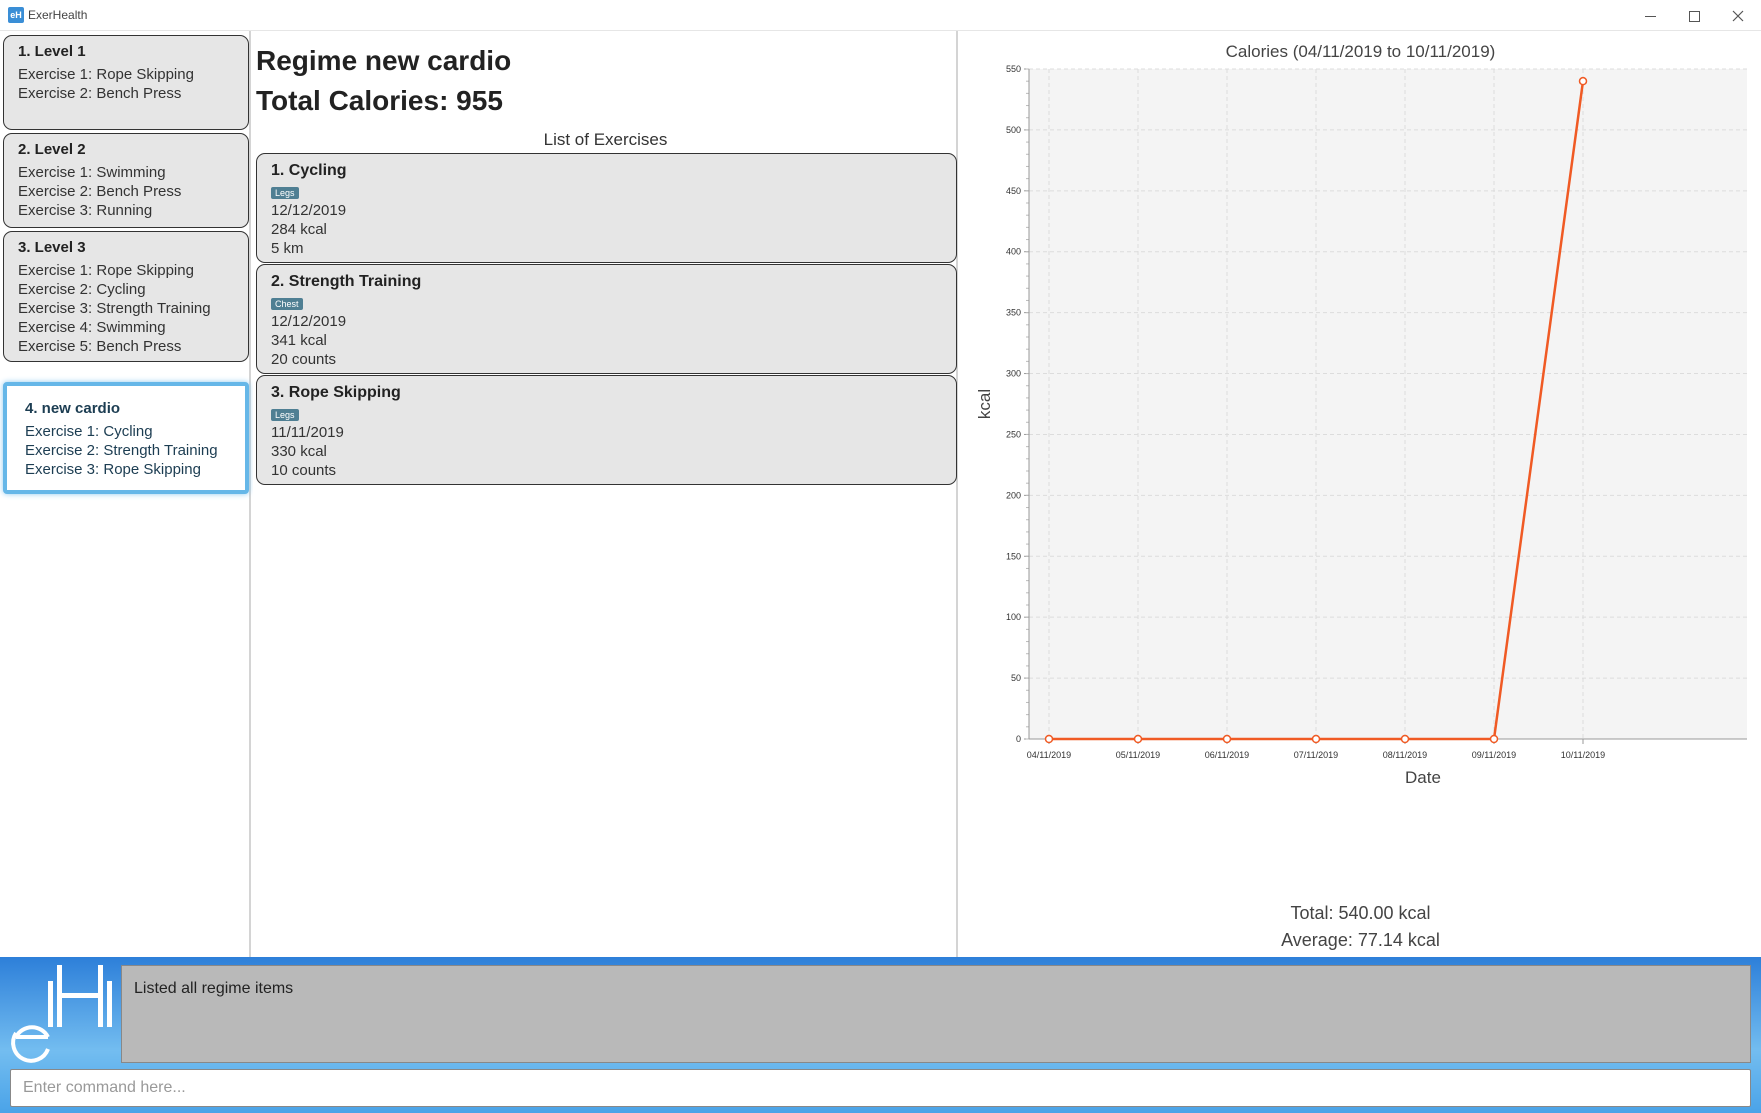 This screenshot has height=1113, width=1761. What do you see at coordinates (1013, 313) in the screenshot?
I see `y-tick-label: 350` at bounding box center [1013, 313].